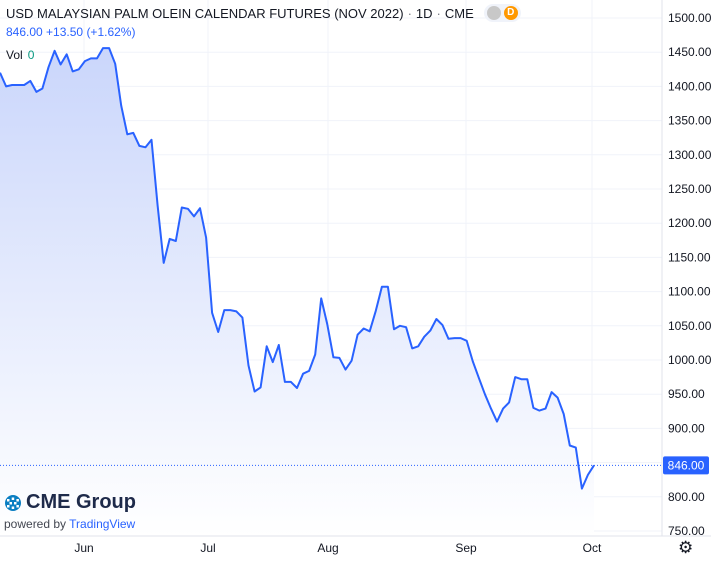 The image size is (711, 561). I want to click on y-tick-label: 950.00, so click(686, 394).